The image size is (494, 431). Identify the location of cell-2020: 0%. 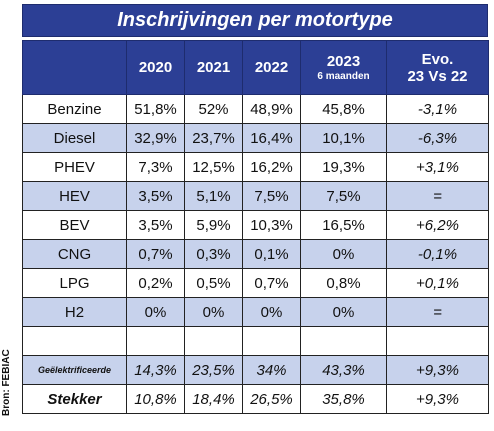
(155, 312).